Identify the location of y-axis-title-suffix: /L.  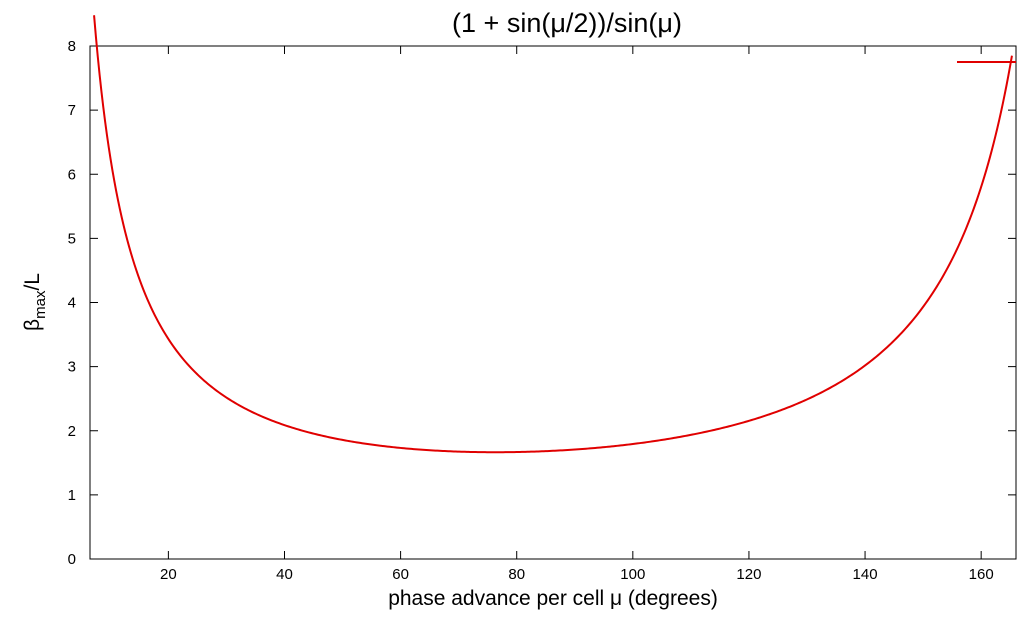
(32, 282).